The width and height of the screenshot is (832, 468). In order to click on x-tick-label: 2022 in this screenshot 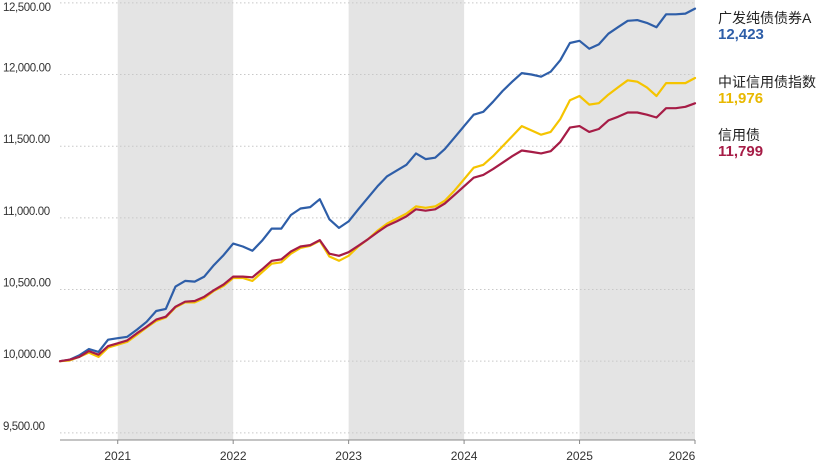, I will do `click(233, 456)`.